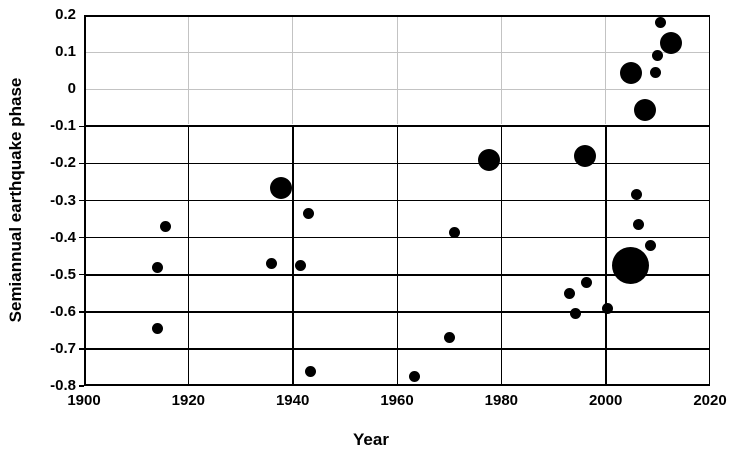 The height and width of the screenshot is (460, 742). What do you see at coordinates (84, 400) in the screenshot?
I see `x-tick-label: 1900` at bounding box center [84, 400].